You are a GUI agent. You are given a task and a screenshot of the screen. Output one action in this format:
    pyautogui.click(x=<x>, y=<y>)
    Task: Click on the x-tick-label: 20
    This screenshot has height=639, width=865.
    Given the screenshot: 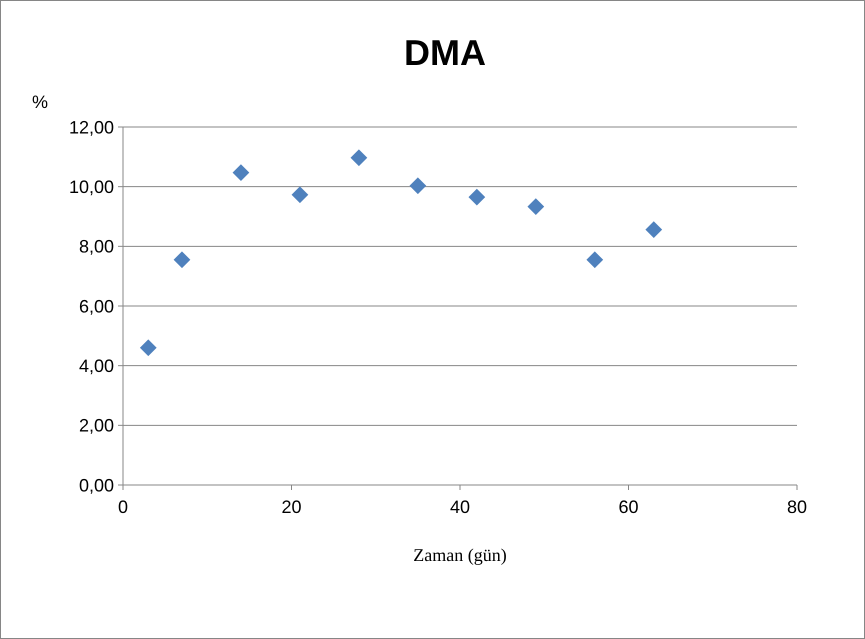 What is the action you would take?
    pyautogui.click(x=291, y=507)
    